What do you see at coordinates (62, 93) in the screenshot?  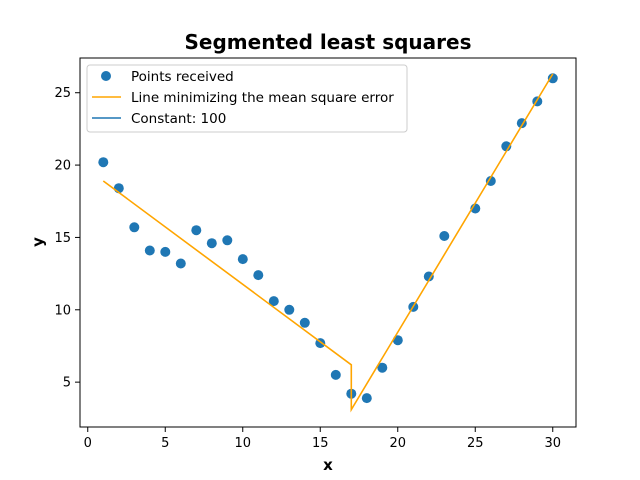 I see `y-tick-label: 25` at bounding box center [62, 93].